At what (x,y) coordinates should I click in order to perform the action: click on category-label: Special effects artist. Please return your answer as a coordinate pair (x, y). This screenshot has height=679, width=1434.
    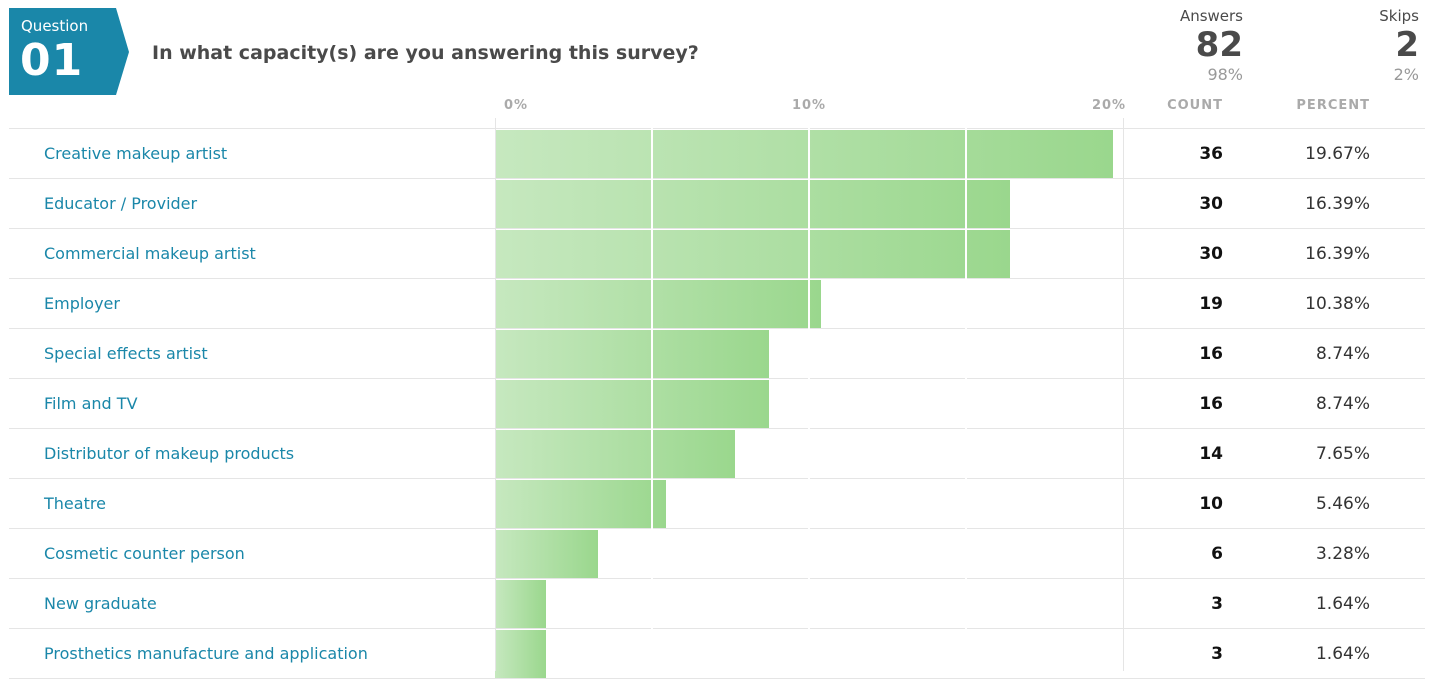
    Looking at the image, I should click on (126, 353).